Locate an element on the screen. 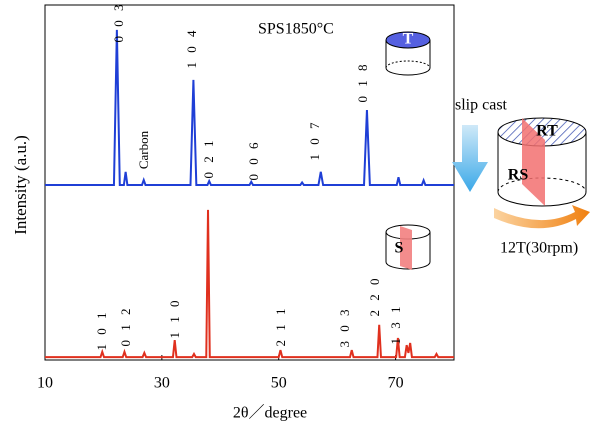 This screenshot has width=616, height=426. legend-label: T is located at coordinates (408, 39).